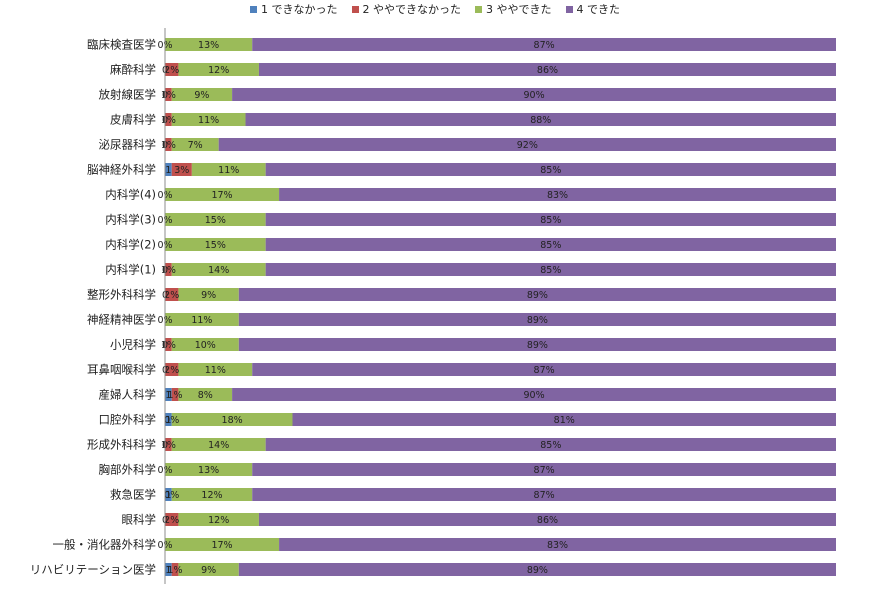 Image resolution: width=870 pixels, height=590 pixels. What do you see at coordinates (121, 45) in the screenshot?
I see `category-label: 臨床検査医学` at bounding box center [121, 45].